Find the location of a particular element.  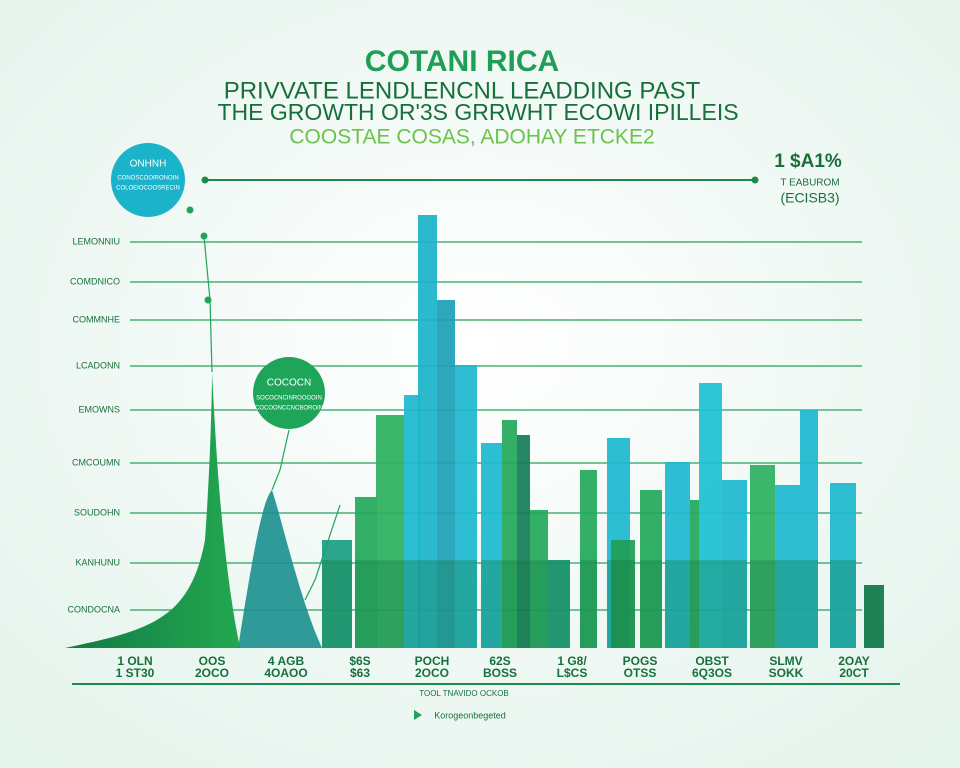

x-label: POCH is located at coordinates (432, 661).